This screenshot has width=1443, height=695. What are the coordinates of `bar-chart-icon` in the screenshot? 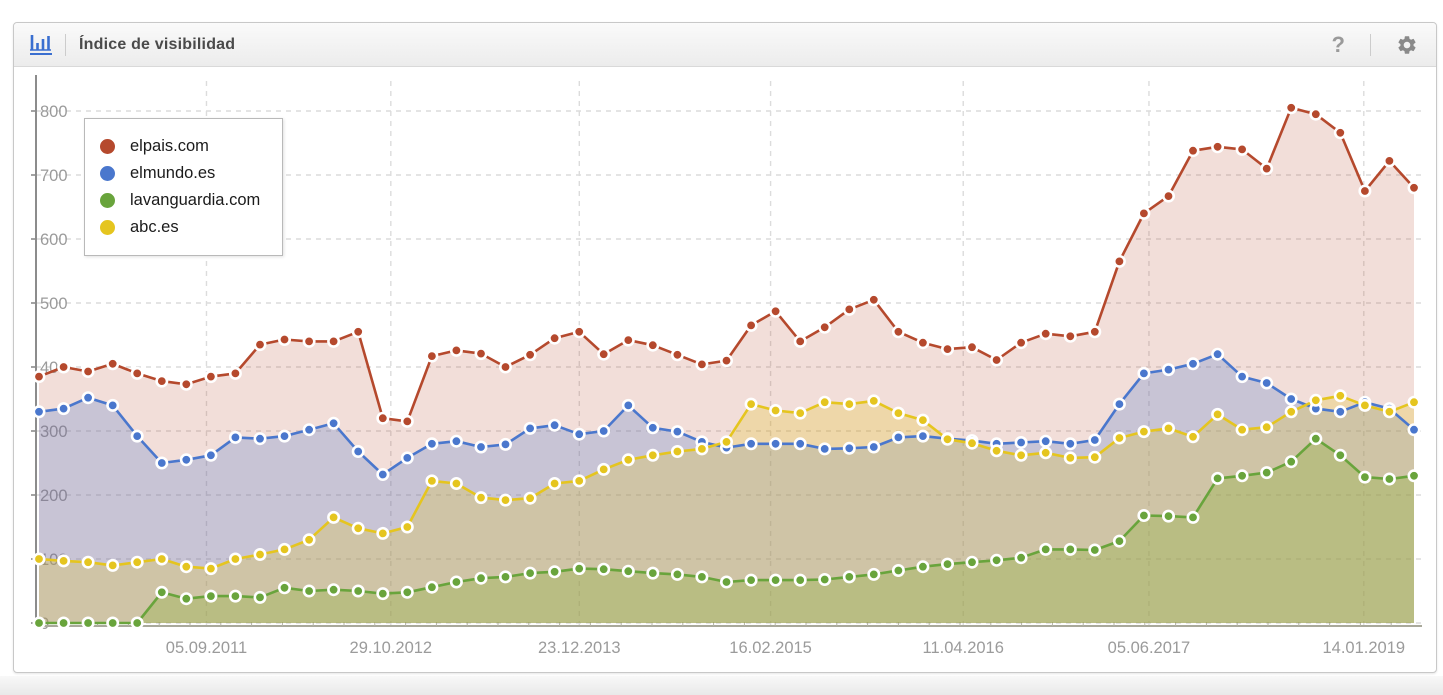 It's located at (41, 44).